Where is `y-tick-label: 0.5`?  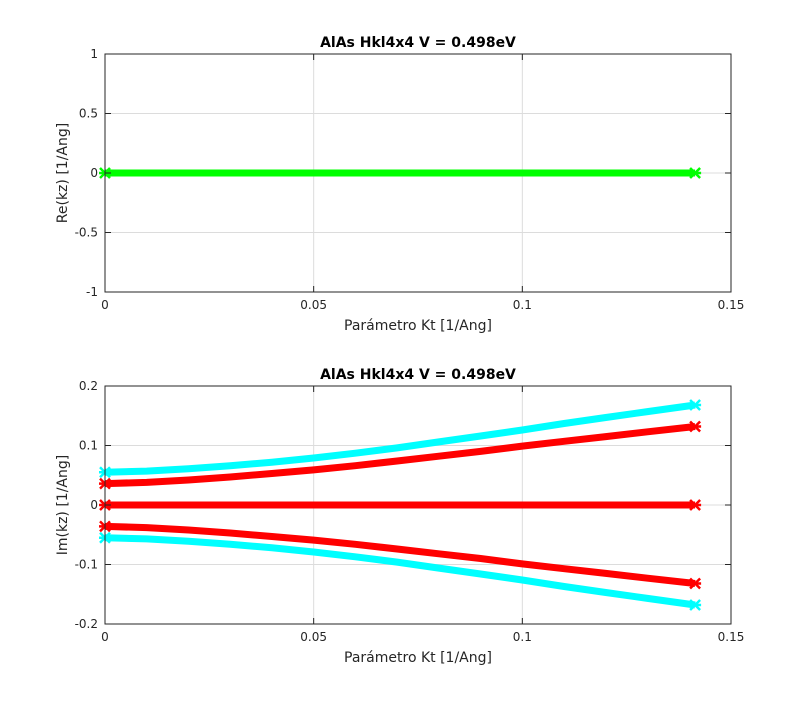 y-tick-label: 0.5 is located at coordinates (88, 114).